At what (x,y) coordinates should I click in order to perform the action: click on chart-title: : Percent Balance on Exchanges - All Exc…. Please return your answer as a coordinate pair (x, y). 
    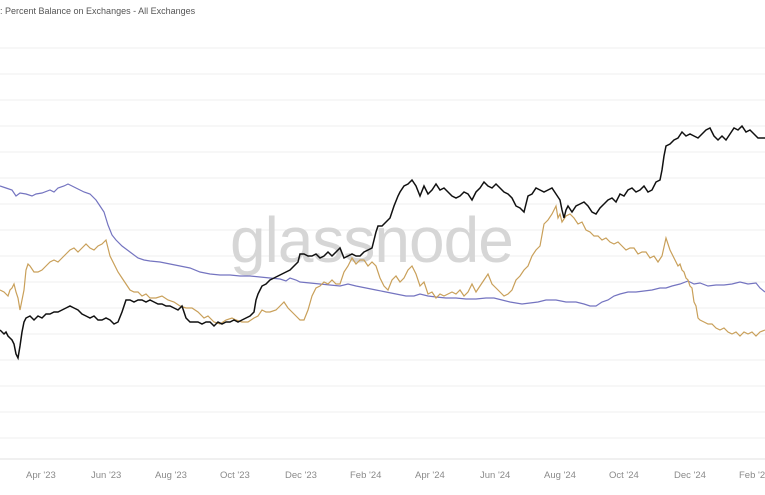
    Looking at the image, I should click on (98, 11).